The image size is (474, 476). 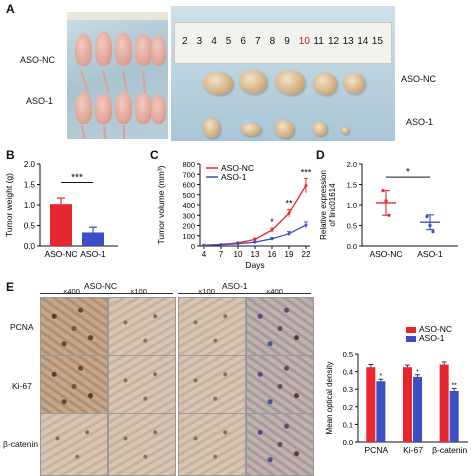 What do you see at coordinates (238, 254) in the screenshot?
I see `x-tick-label: 10` at bounding box center [238, 254].